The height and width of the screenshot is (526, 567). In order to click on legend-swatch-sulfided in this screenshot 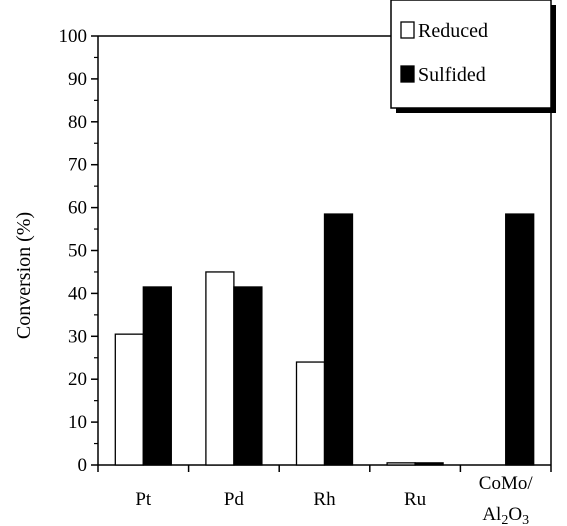, I will do `click(407, 74)`.